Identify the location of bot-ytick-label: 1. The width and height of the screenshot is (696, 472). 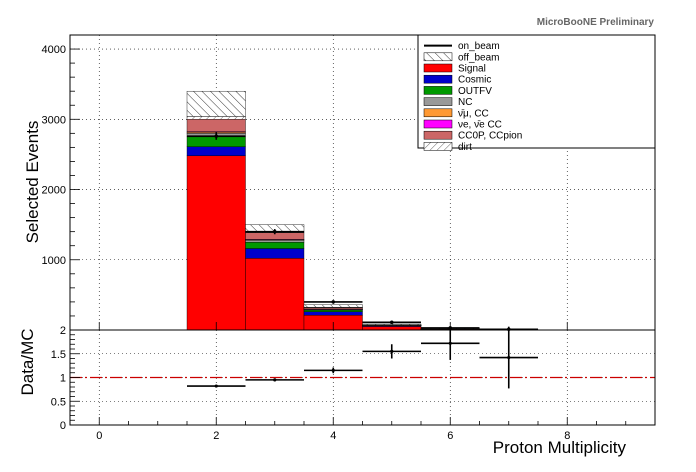
(63, 379).